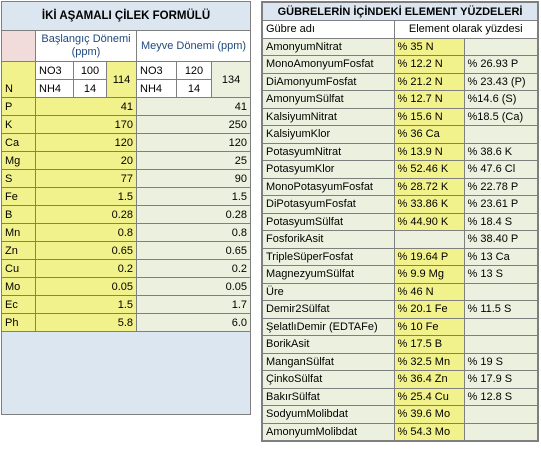  I want to click on stage2-value: 0.8, so click(193, 232).